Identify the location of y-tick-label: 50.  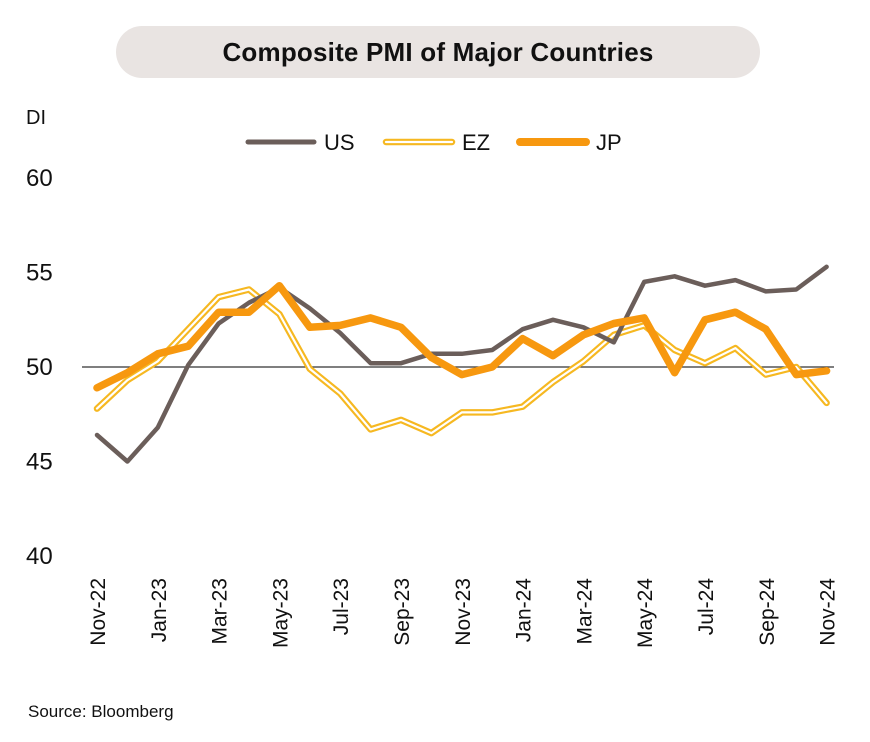
(39, 367).